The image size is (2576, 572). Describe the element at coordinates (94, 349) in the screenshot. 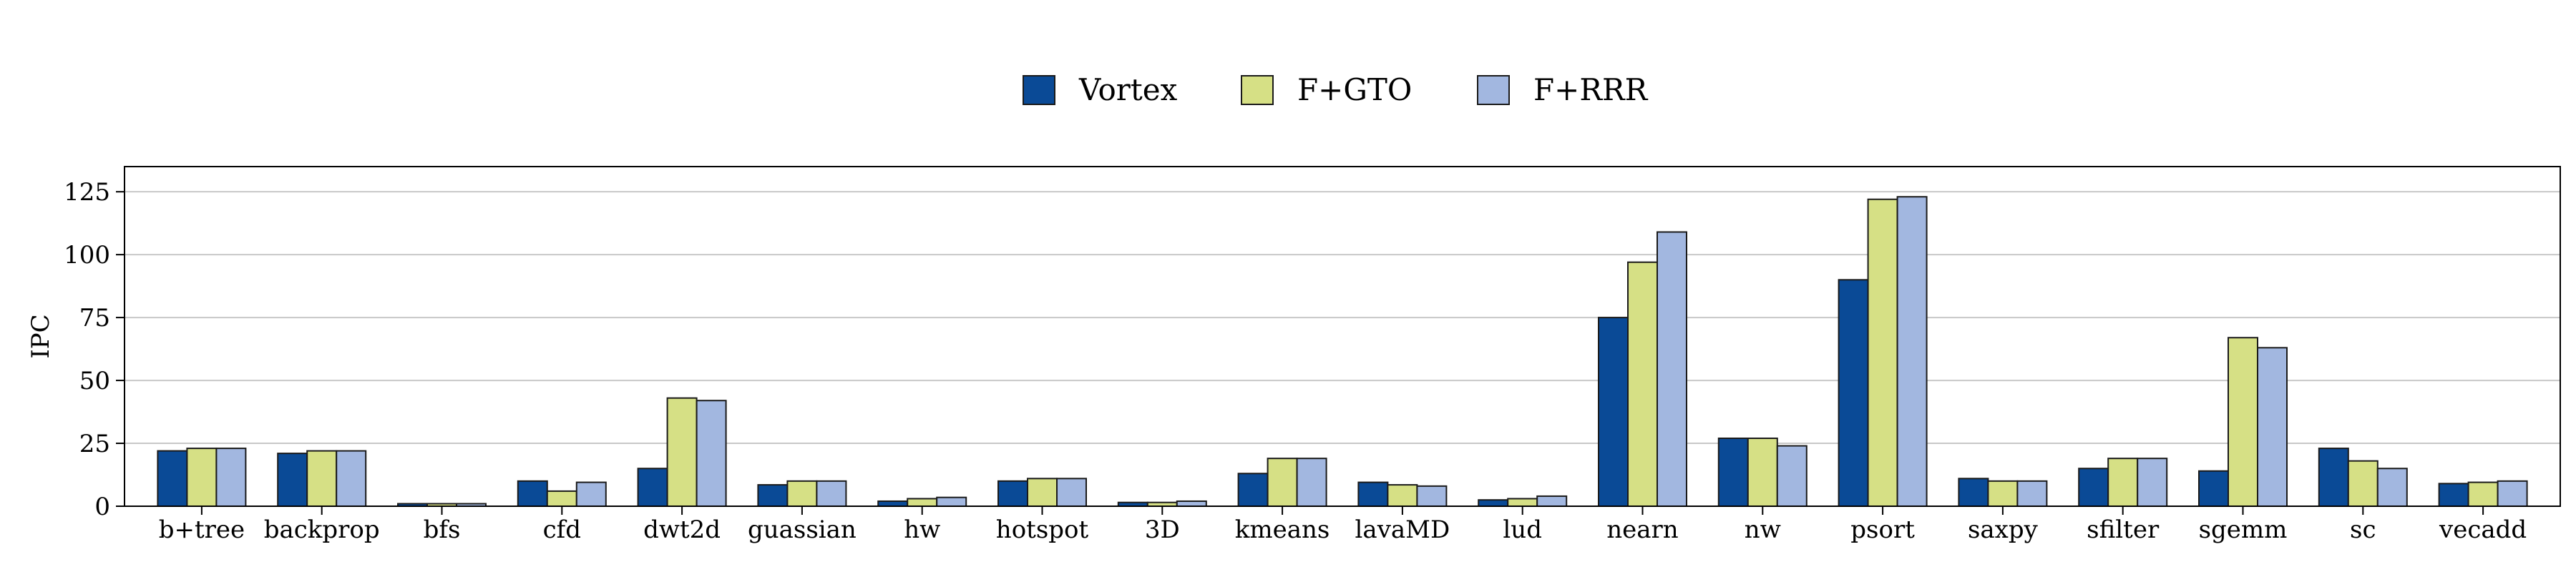

I see `y-axis-ticks: 0 25 50 75 100 125` at that location.